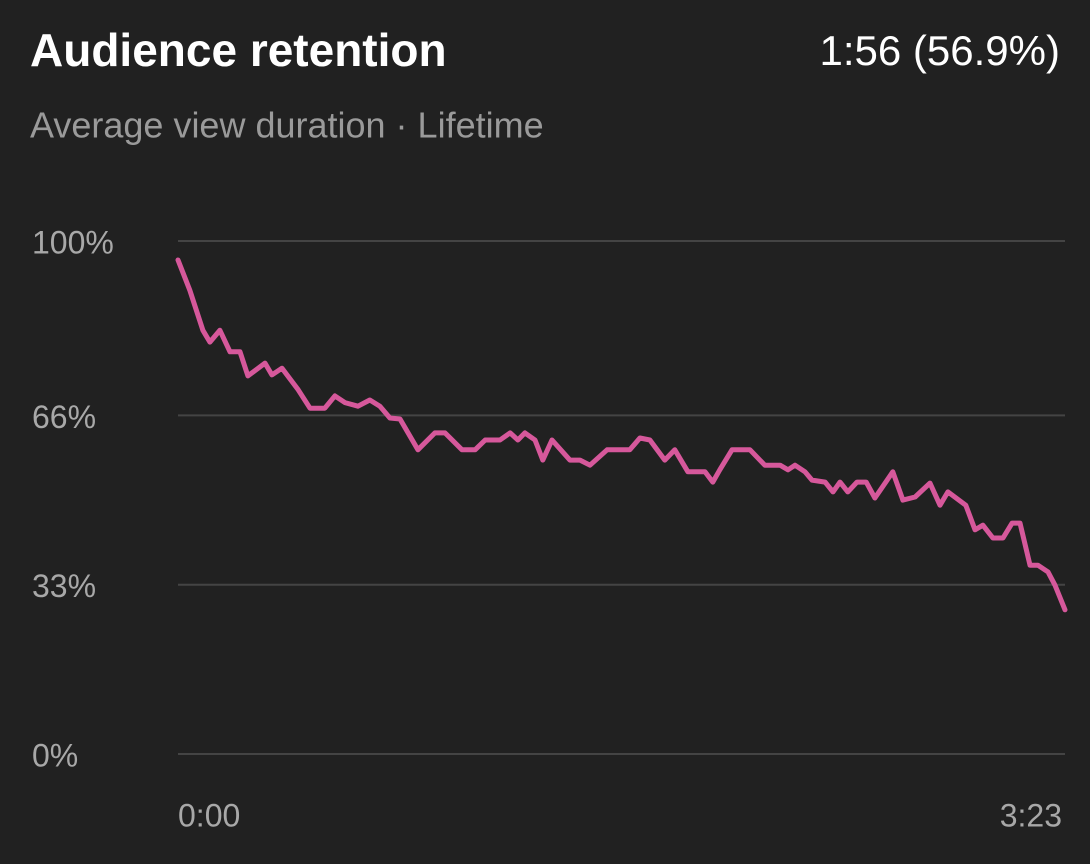  I want to click on chart-title: Audience retention, so click(238, 50).